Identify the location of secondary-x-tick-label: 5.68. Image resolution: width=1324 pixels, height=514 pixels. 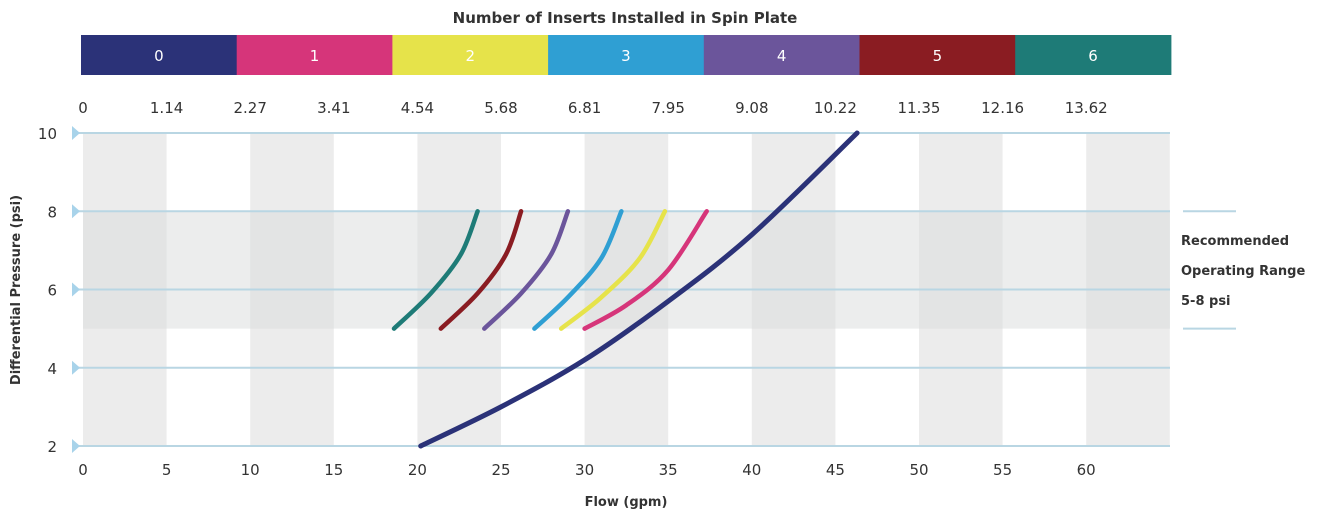
(500, 108).